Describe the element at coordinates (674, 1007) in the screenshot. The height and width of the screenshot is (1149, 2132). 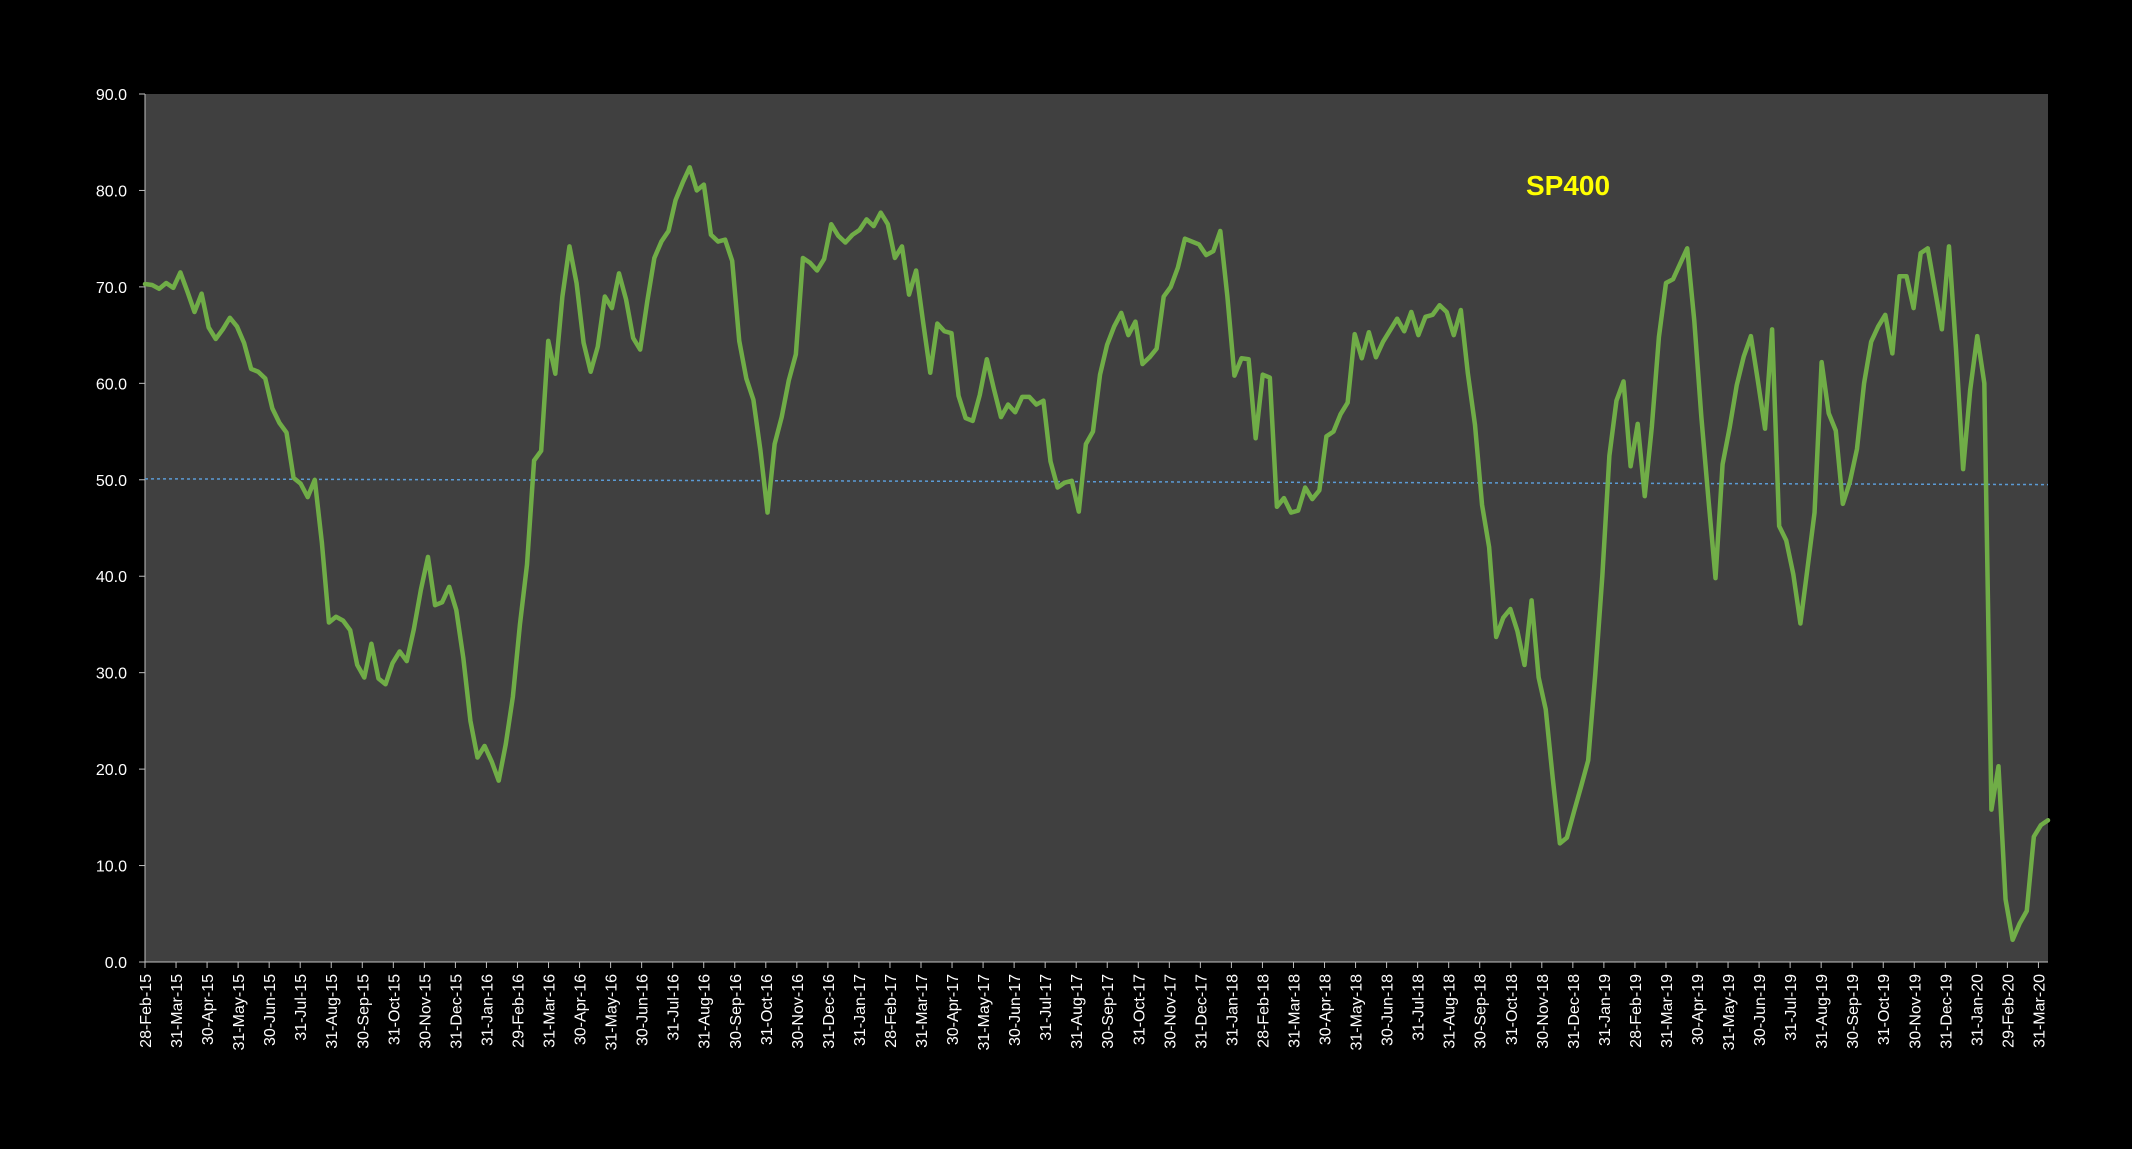
I see `x-tick-label: 31-Jul-16` at that location.